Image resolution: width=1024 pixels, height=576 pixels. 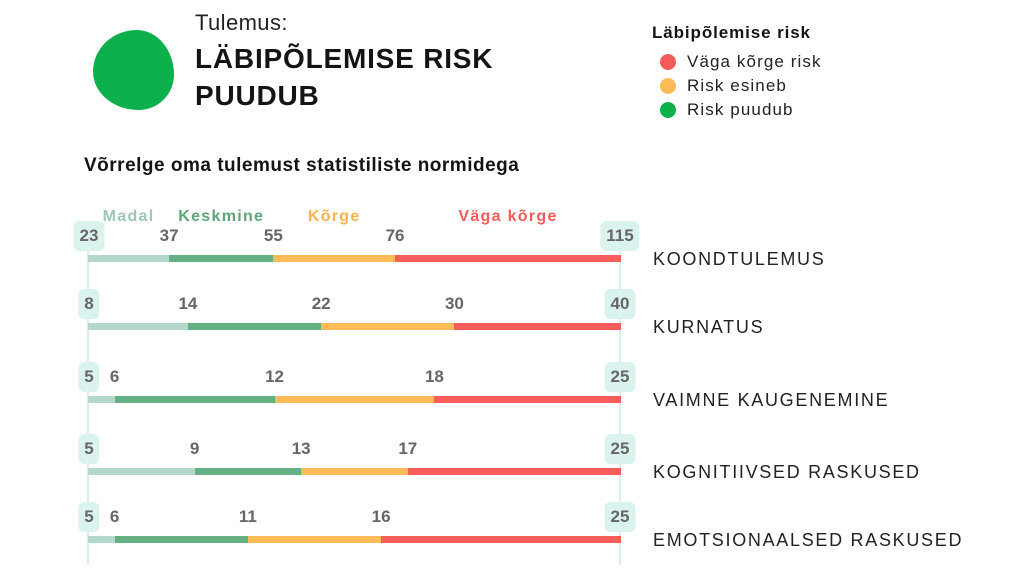 I want to click on risk-legend-label: Väga kõrge risk, so click(x=754, y=61).